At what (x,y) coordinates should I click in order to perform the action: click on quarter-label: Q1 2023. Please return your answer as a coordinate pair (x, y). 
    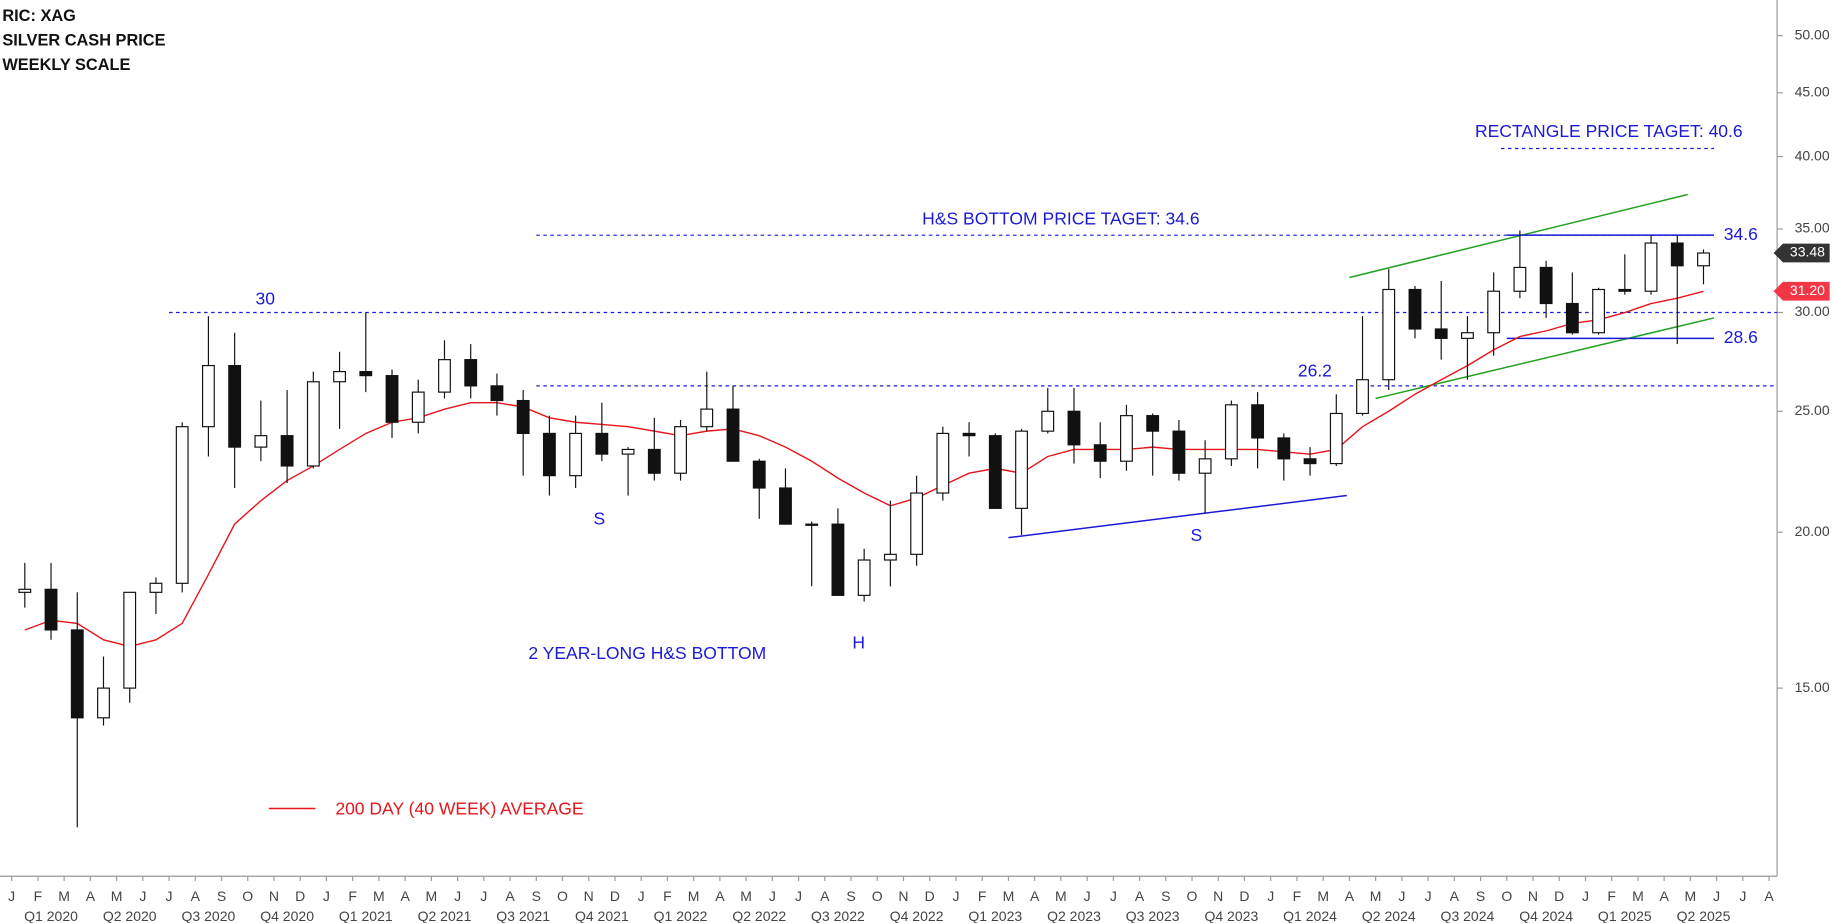
    Looking at the image, I should click on (995, 915).